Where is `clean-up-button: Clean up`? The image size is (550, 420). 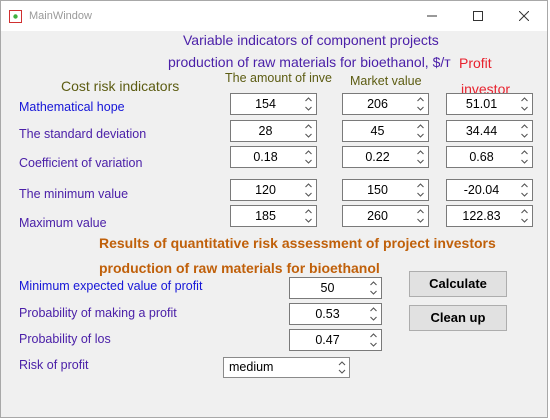
clean-up-button: Clean up is located at coordinates (458, 318).